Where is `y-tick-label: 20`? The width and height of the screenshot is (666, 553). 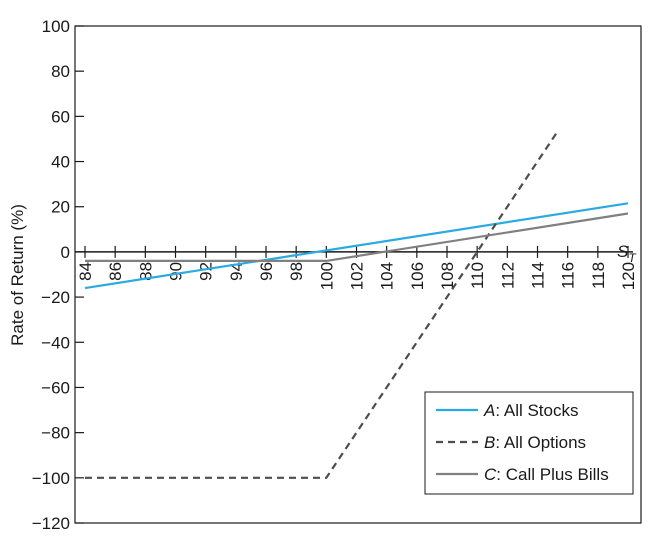
y-tick-label: 20 is located at coordinates (60, 207).